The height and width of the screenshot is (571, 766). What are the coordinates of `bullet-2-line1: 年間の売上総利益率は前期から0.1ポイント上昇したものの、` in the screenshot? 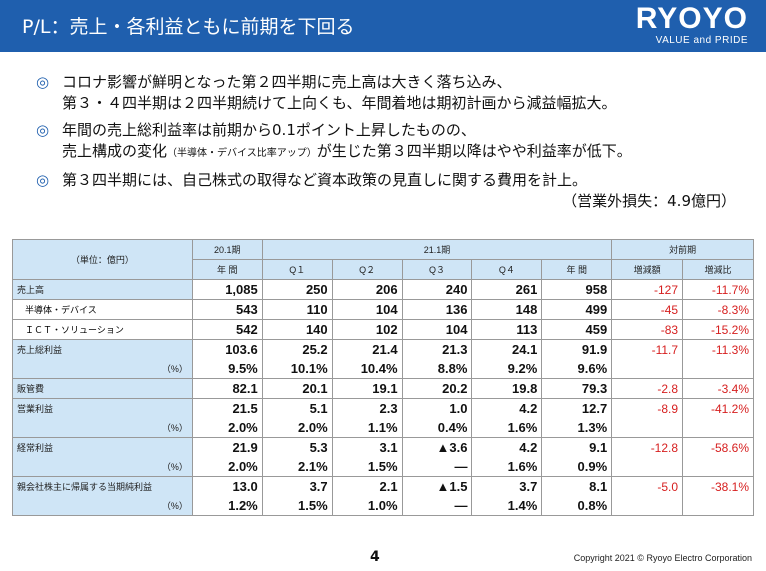 It's located at (269, 130).